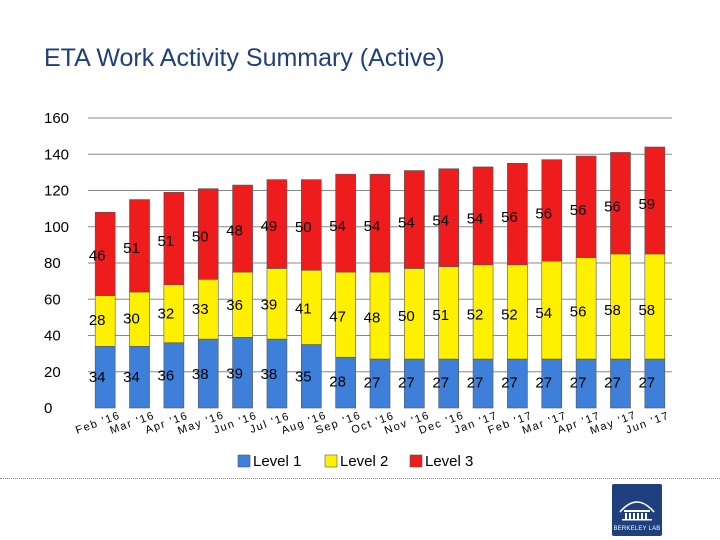  What do you see at coordinates (52, 299) in the screenshot?
I see `y-tick-label: 60` at bounding box center [52, 299].